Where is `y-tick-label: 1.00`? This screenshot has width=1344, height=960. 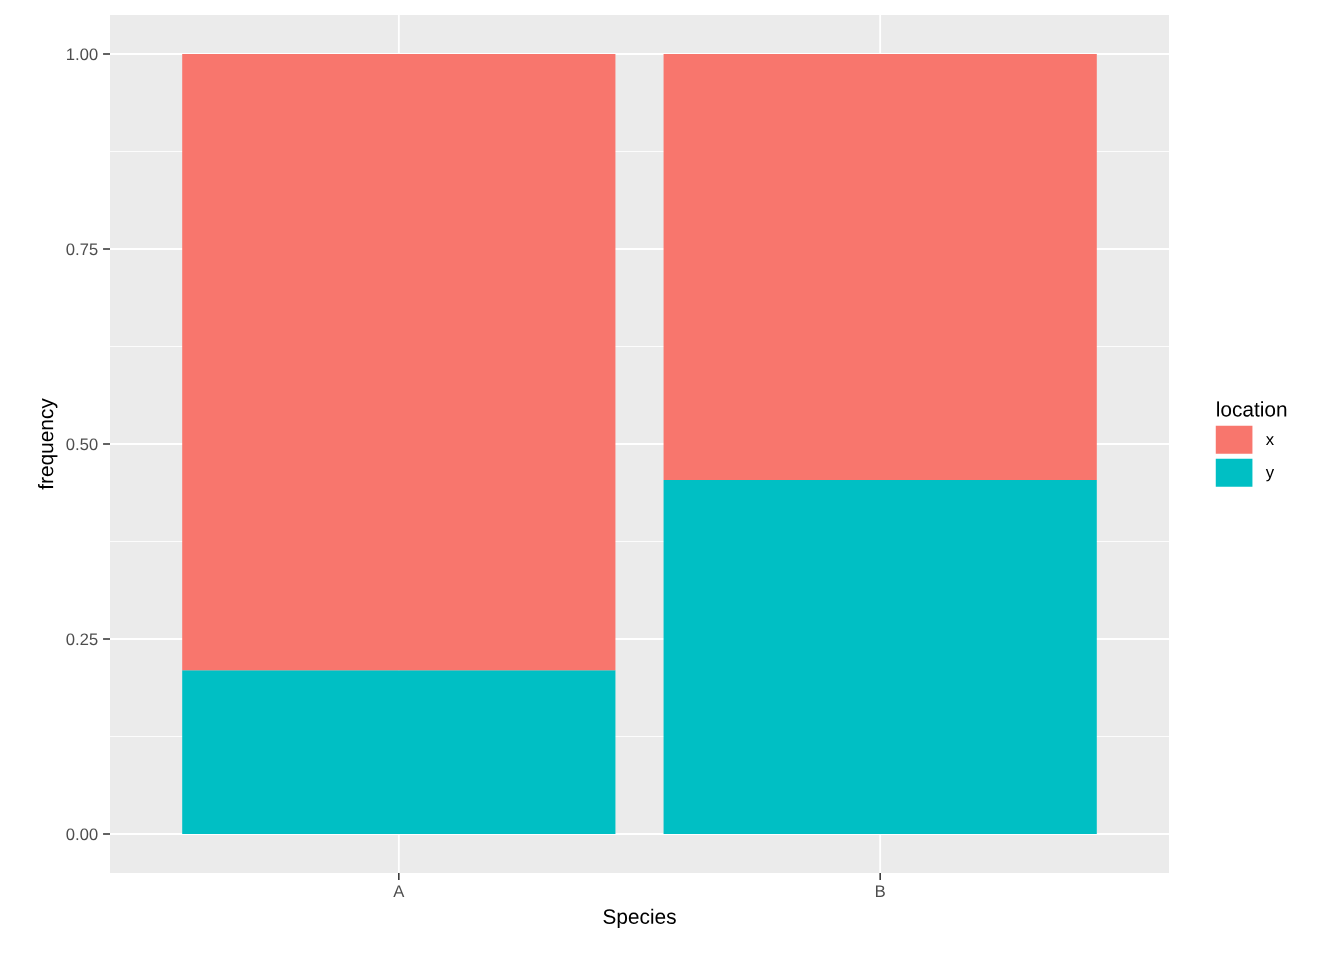 y-tick-label: 1.00 is located at coordinates (82, 54).